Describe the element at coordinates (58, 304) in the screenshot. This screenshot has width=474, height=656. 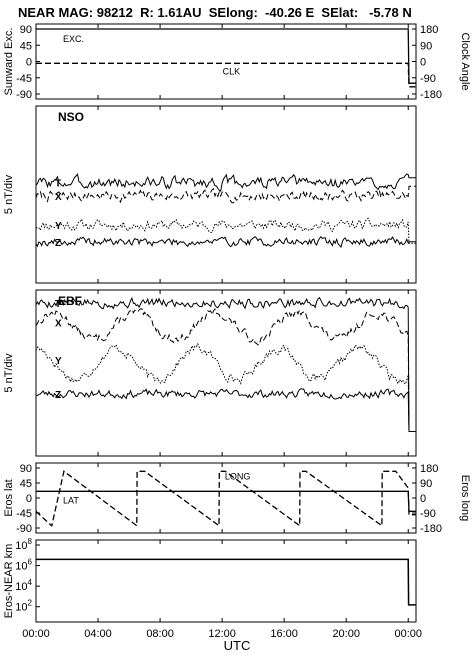
I see `series-label-ebf-t: T` at that location.